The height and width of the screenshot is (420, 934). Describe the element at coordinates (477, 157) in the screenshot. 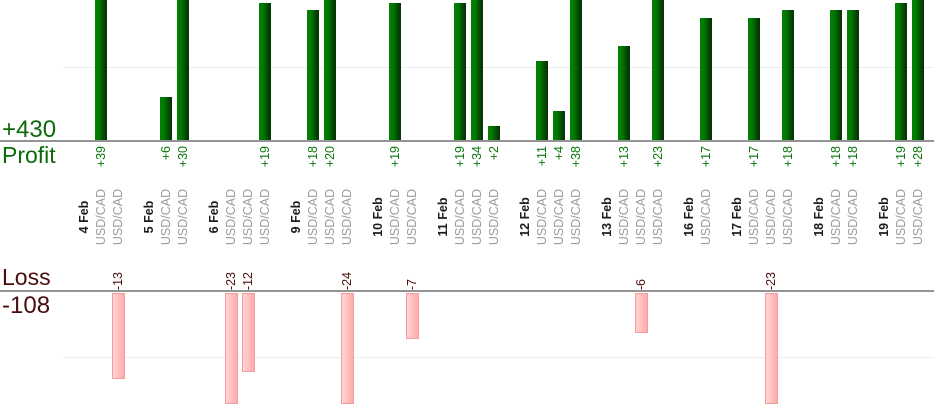

I see `profit-value-label: +34` at that location.